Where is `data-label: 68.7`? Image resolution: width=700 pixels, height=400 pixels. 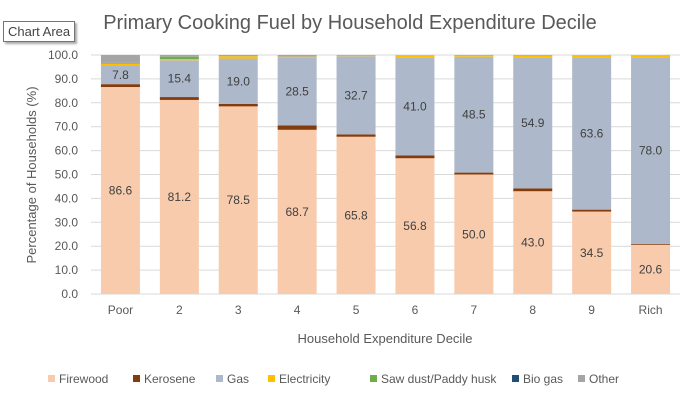 data-label: 68.7 is located at coordinates (297, 212).